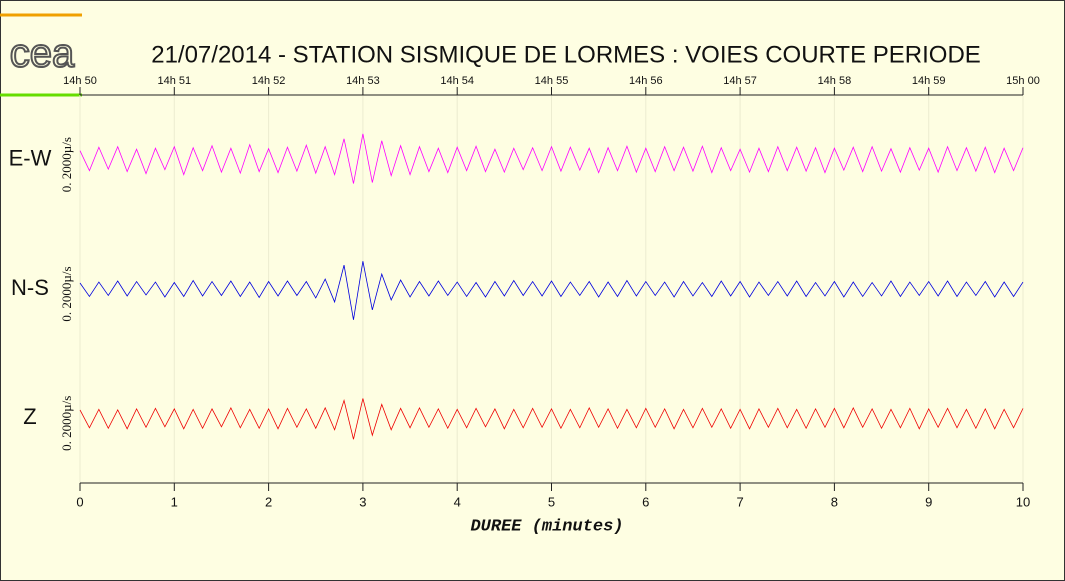 This screenshot has height=581, width=1065. Describe the element at coordinates (29, 416) in the screenshot. I see `channel-label: Z` at that location.